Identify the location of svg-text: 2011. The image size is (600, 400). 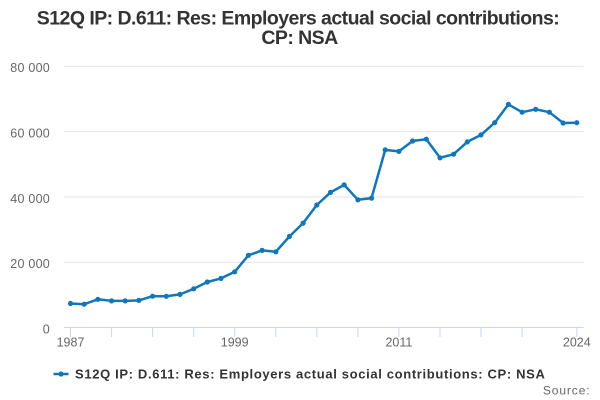
(398, 343).